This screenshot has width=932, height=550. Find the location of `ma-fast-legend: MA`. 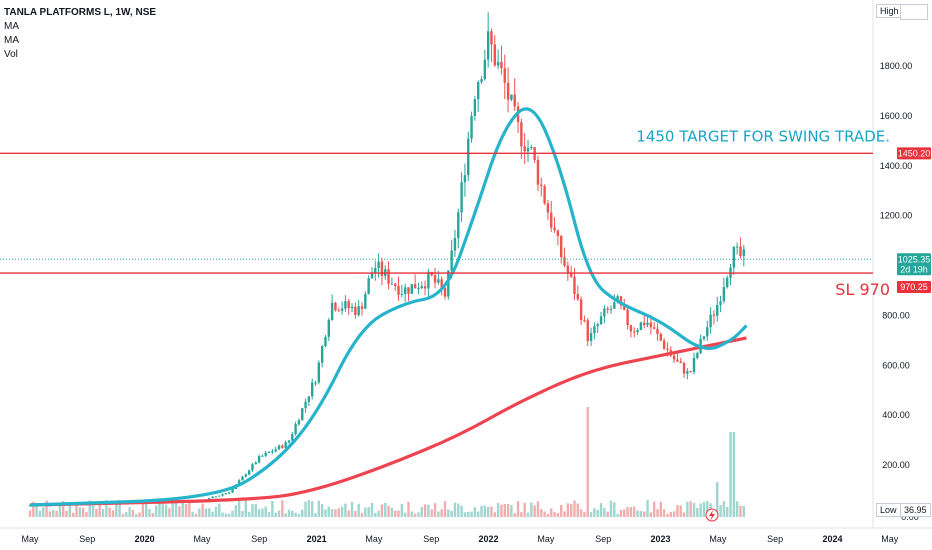

ma-fast-legend: MA is located at coordinates (11, 26).